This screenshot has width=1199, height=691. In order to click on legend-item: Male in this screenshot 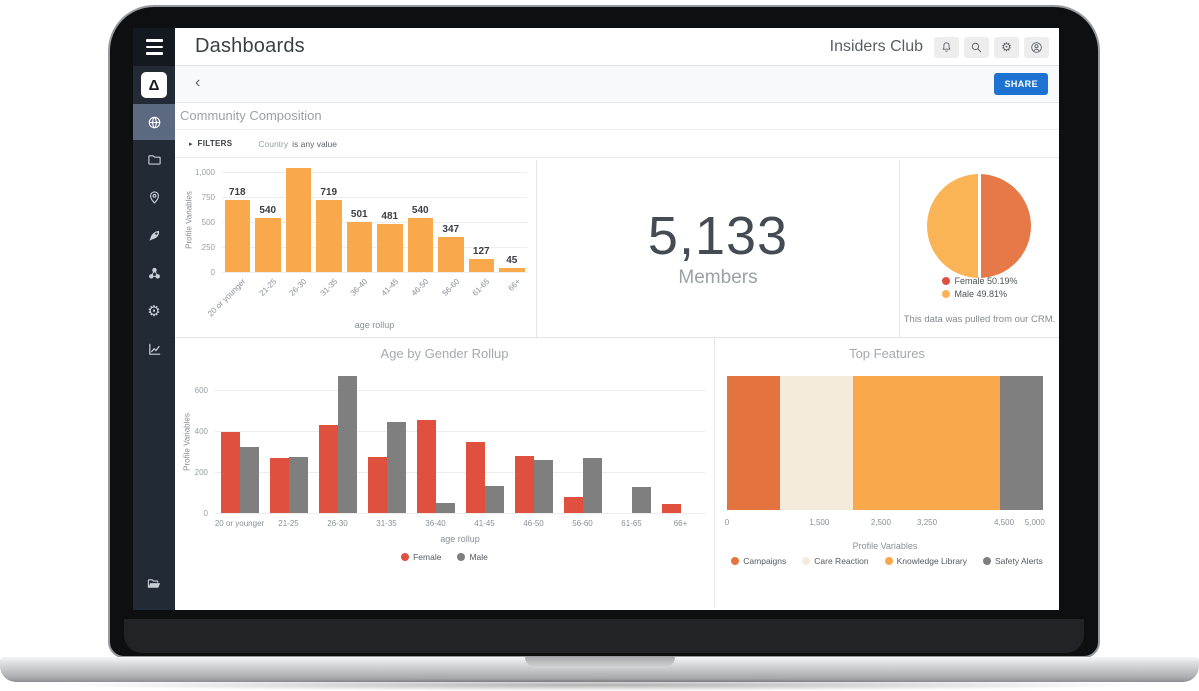, I will do `click(472, 557)`.